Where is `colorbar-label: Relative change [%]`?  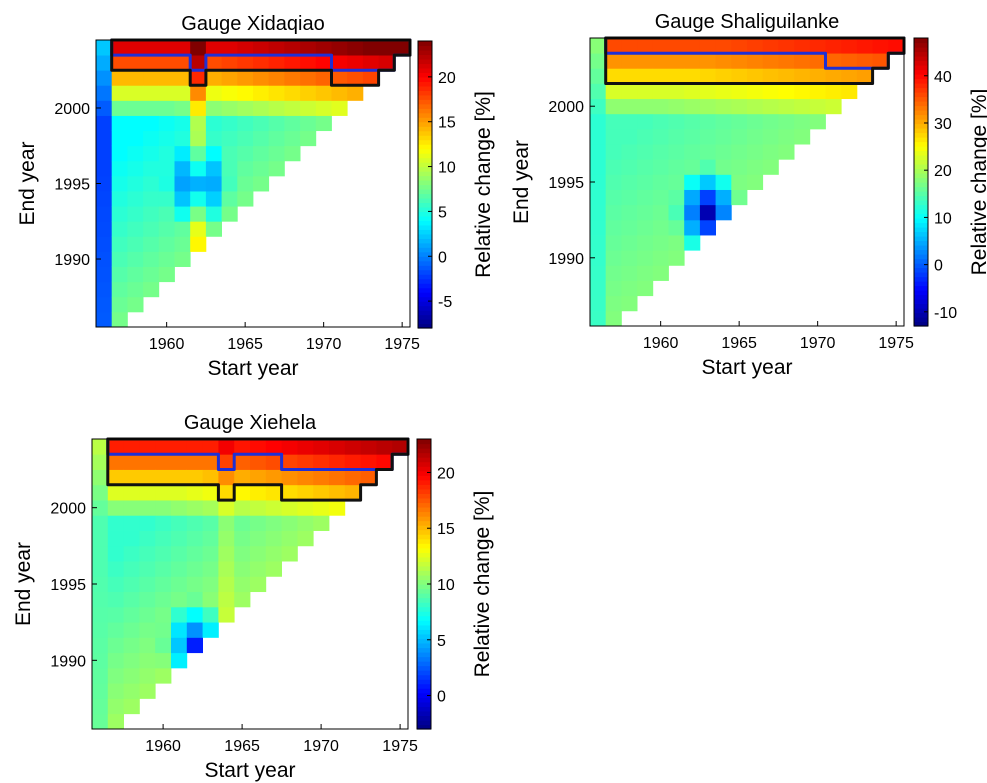 colorbar-label: Relative change [%] is located at coordinates (482, 584).